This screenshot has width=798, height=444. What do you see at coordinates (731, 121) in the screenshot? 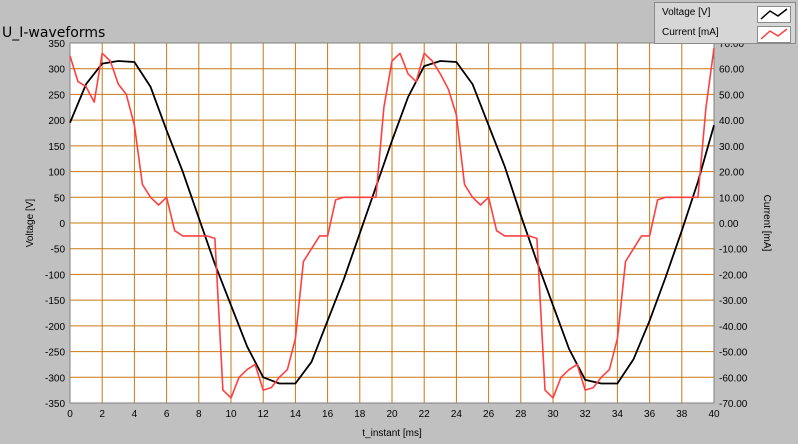
I see `y2-tick-label: 40.00` at bounding box center [731, 121].